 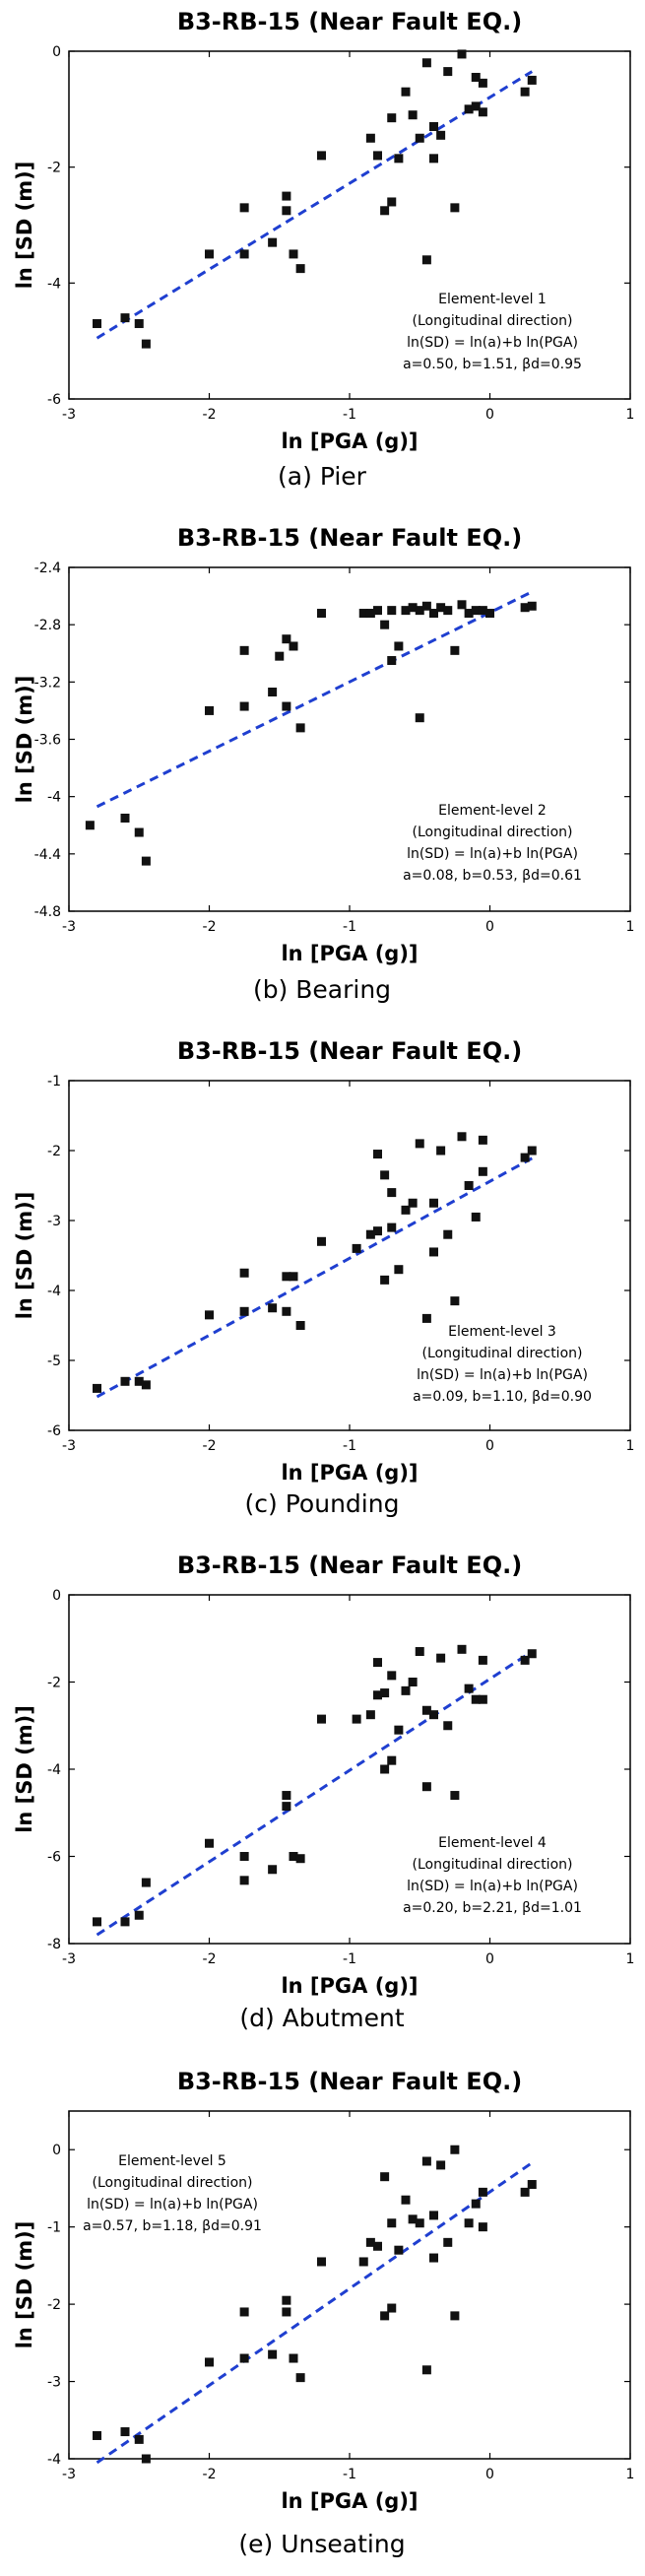 I want to click on annotation-line: (Longitudinal direction), so click(x=493, y=321).